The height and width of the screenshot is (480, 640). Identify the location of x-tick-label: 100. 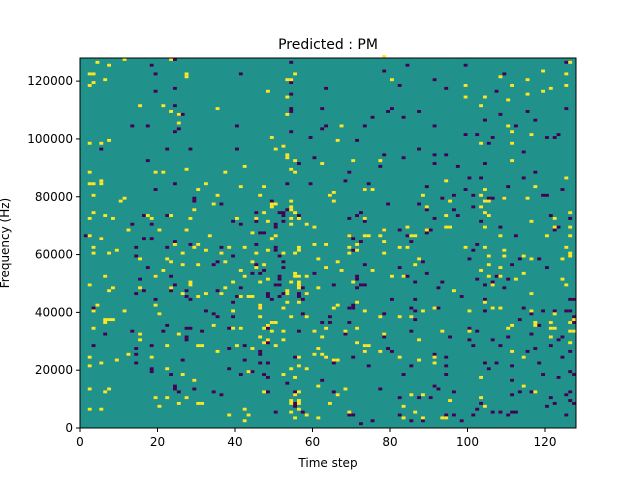
(467, 442).